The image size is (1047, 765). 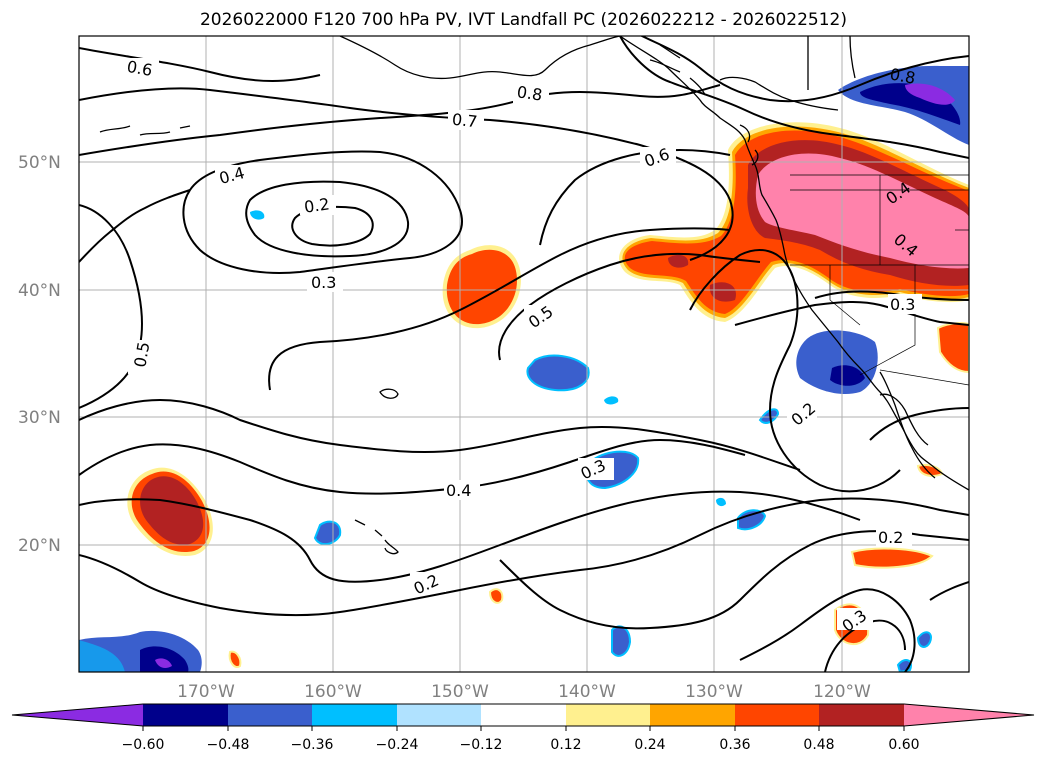 What do you see at coordinates (333, 692) in the screenshot?
I see `lon-label-160w: 160°W` at bounding box center [333, 692].